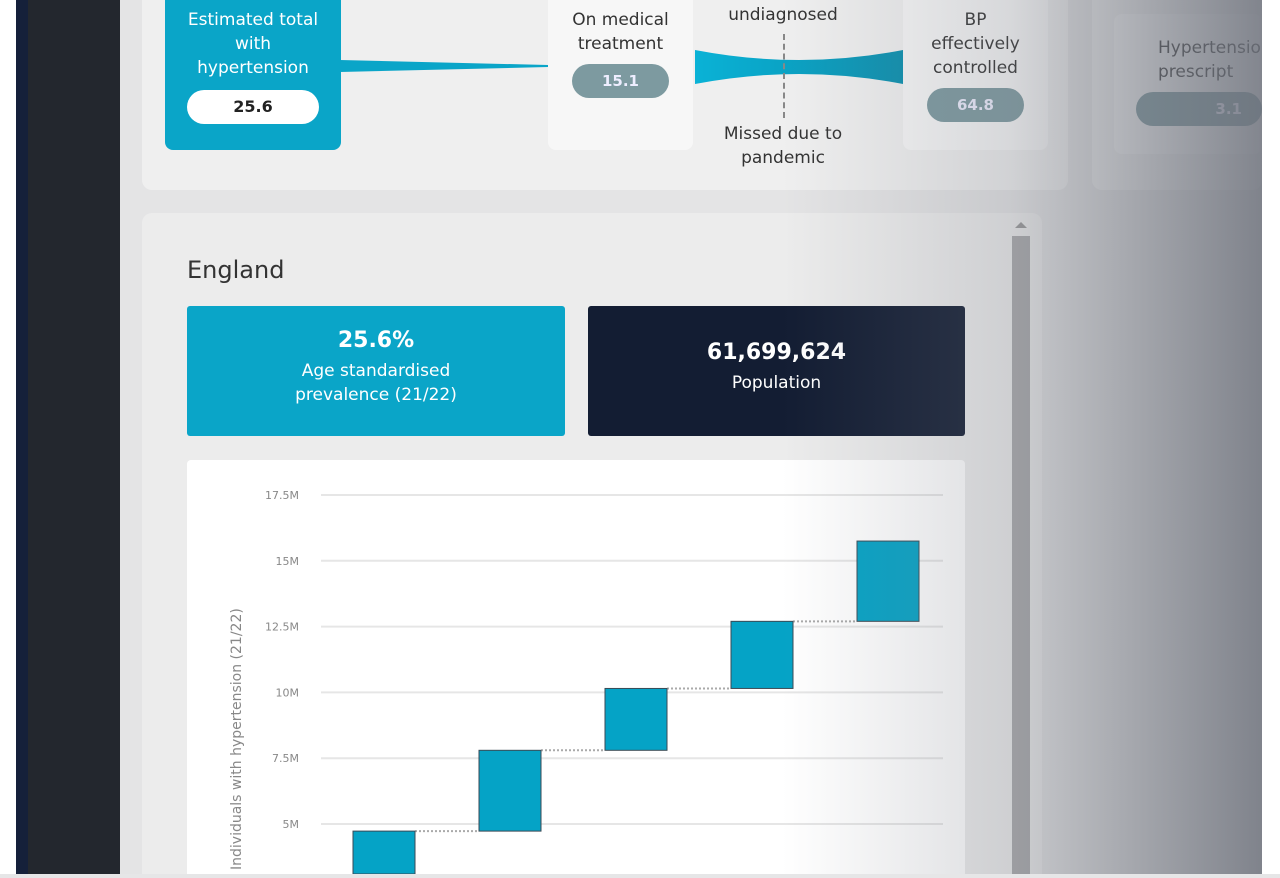 The height and width of the screenshot is (878, 1280). Describe the element at coordinates (799, 67) in the screenshot. I see `flow-funnel` at that location.